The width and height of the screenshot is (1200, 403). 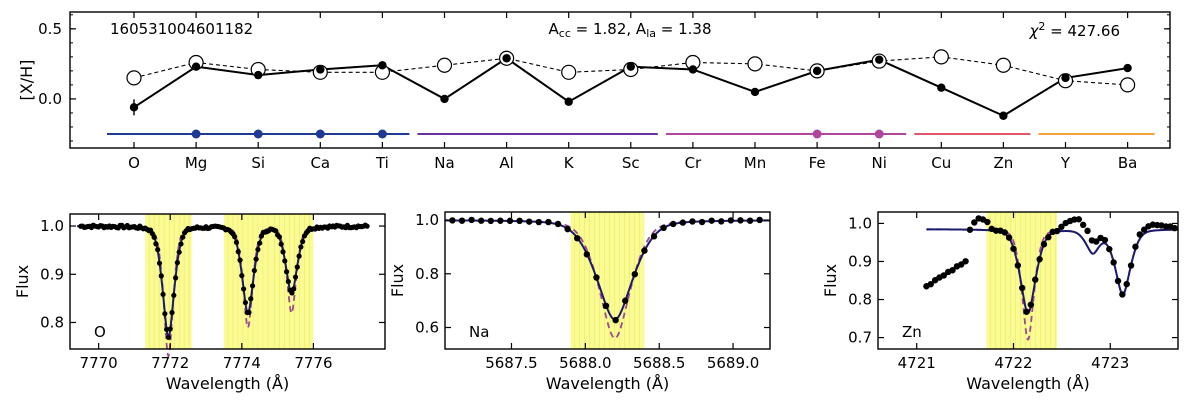 I want to click on xtick-label: Ni, so click(x=879, y=163).